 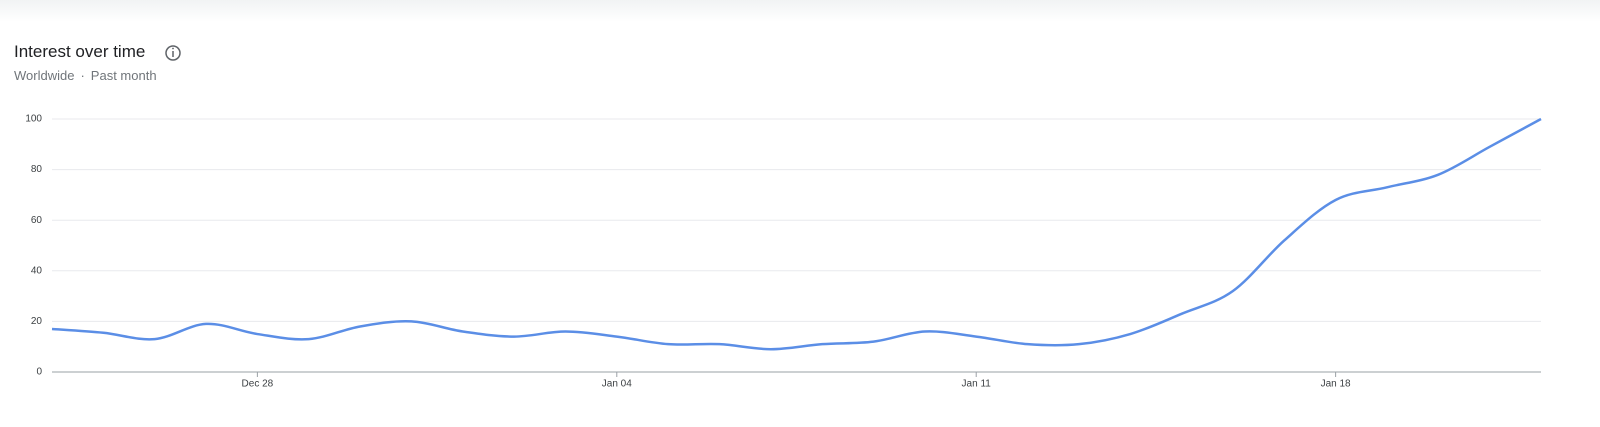 I want to click on x-tick-label: Jan 04, so click(x=617, y=384).